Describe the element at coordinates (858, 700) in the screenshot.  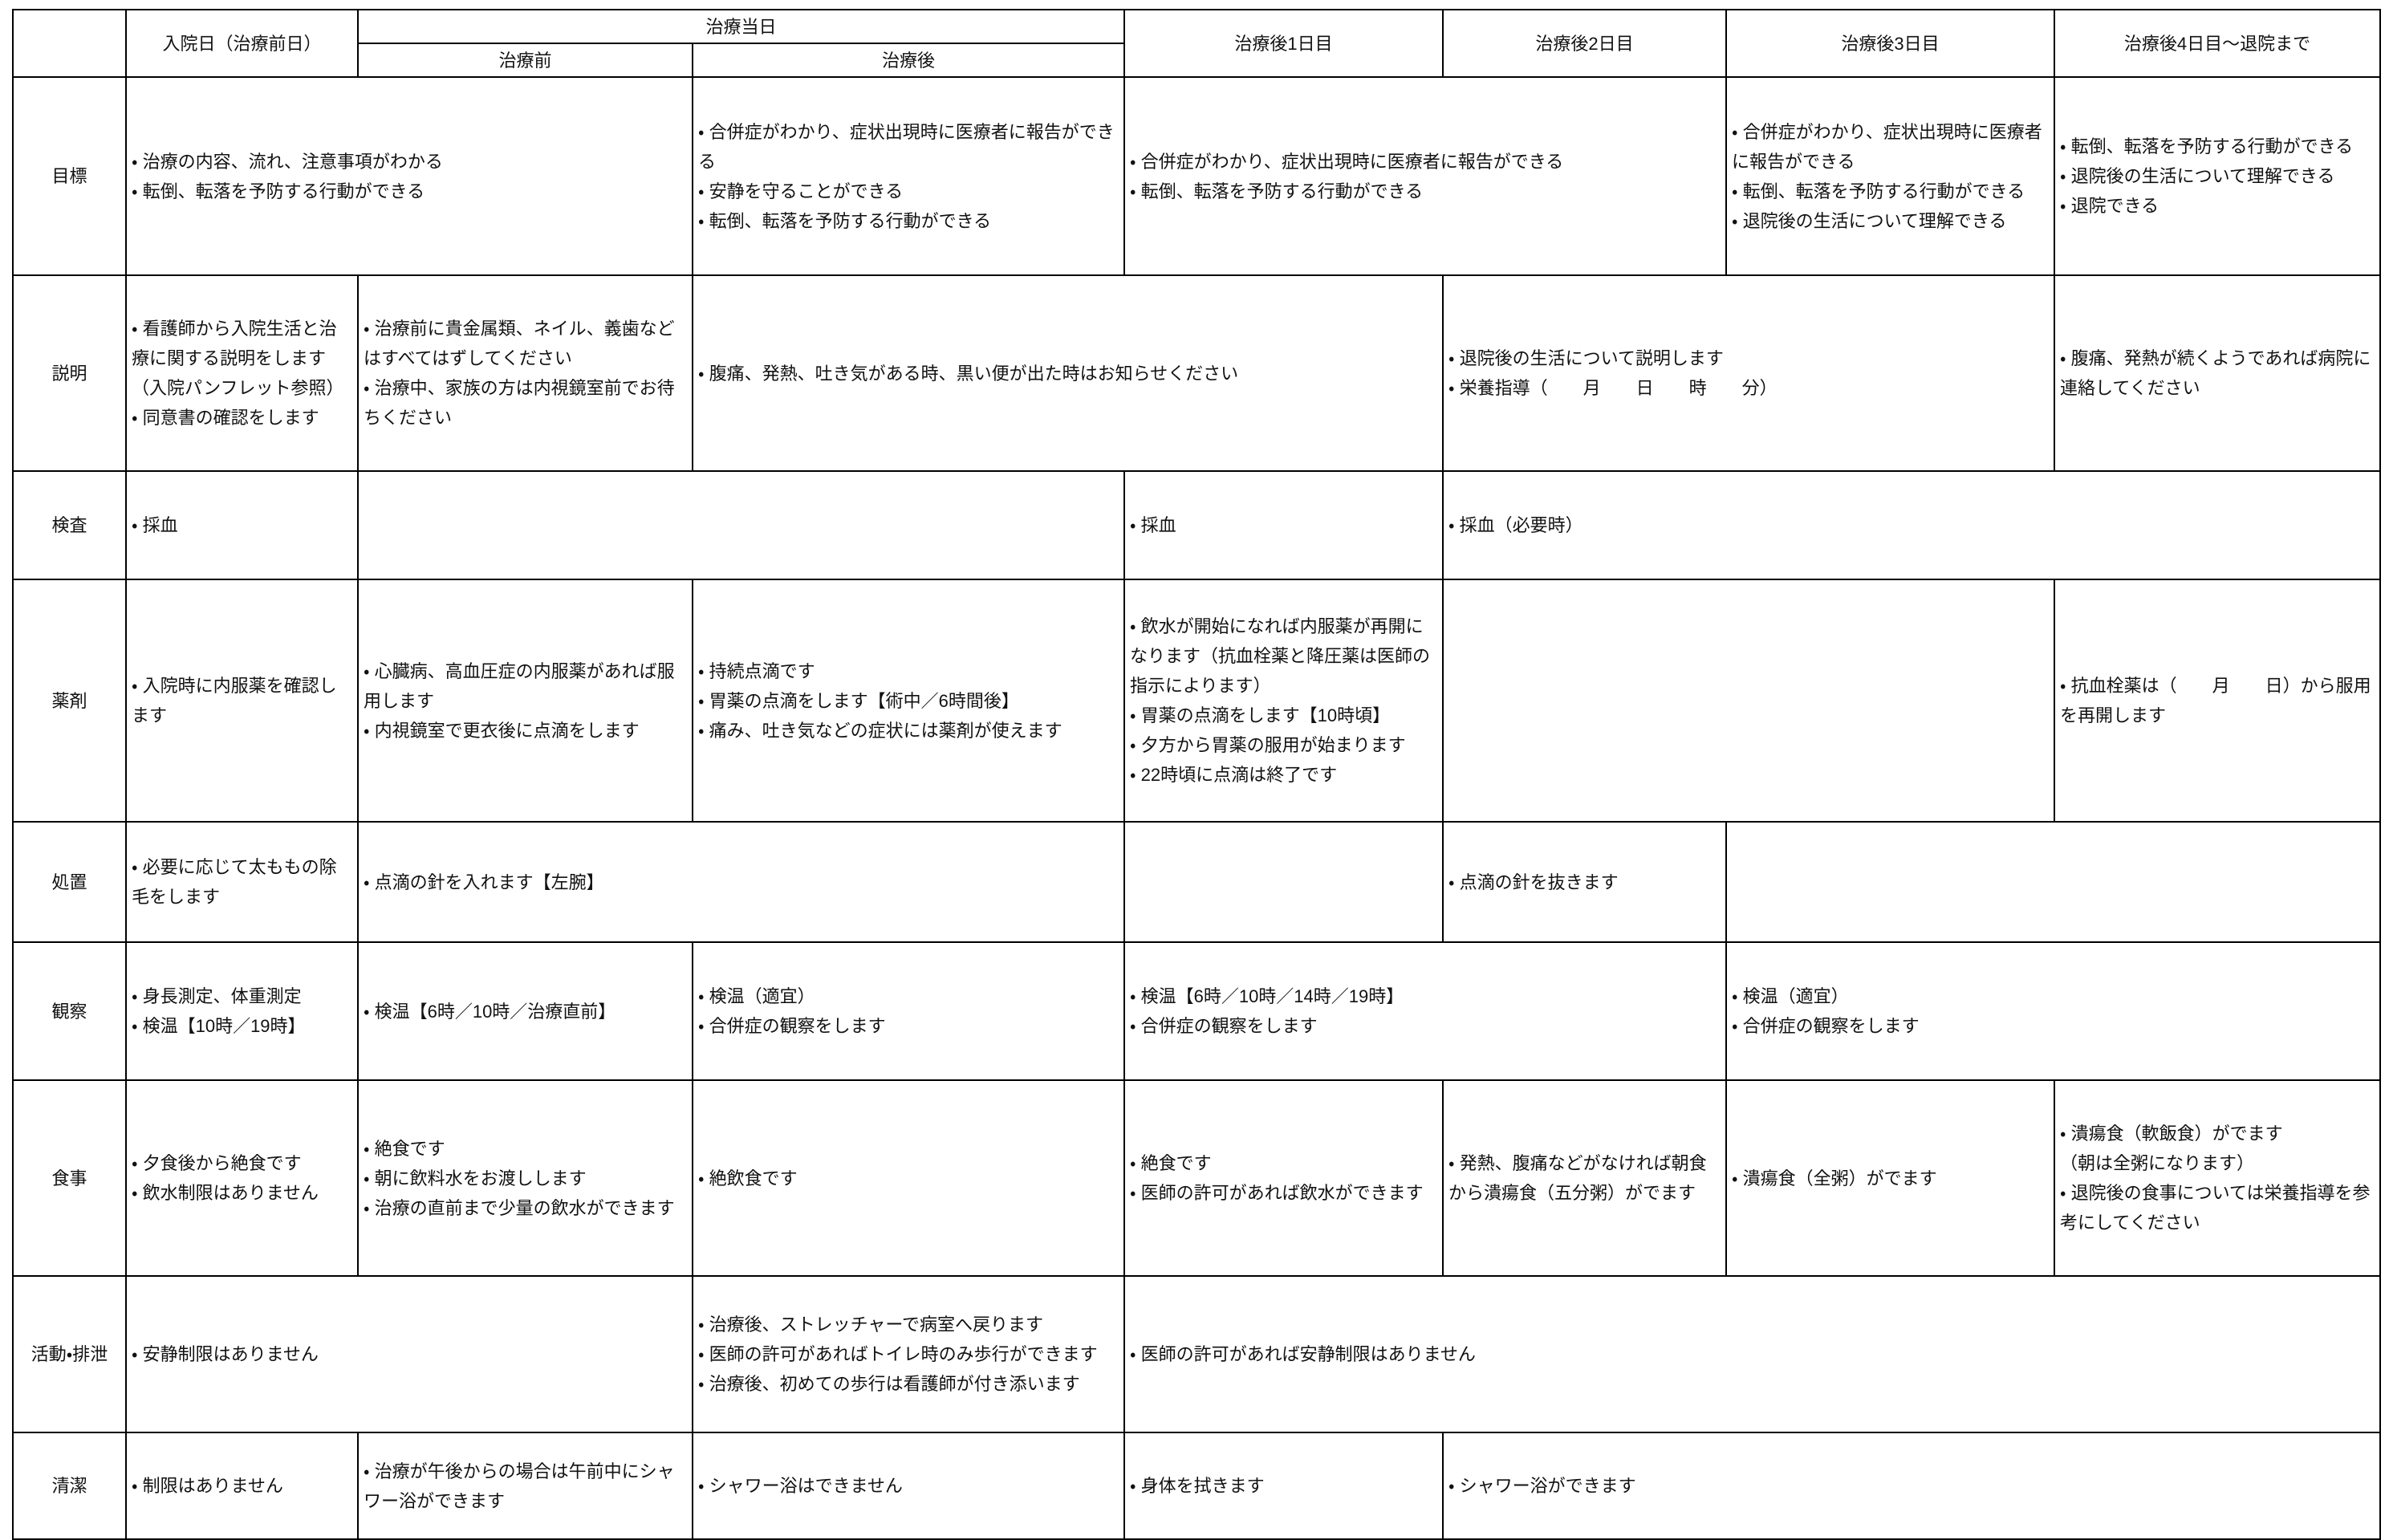
I see `cell-item: ・ 胃薬の点滴をします【術中／6時間後】` at that location.